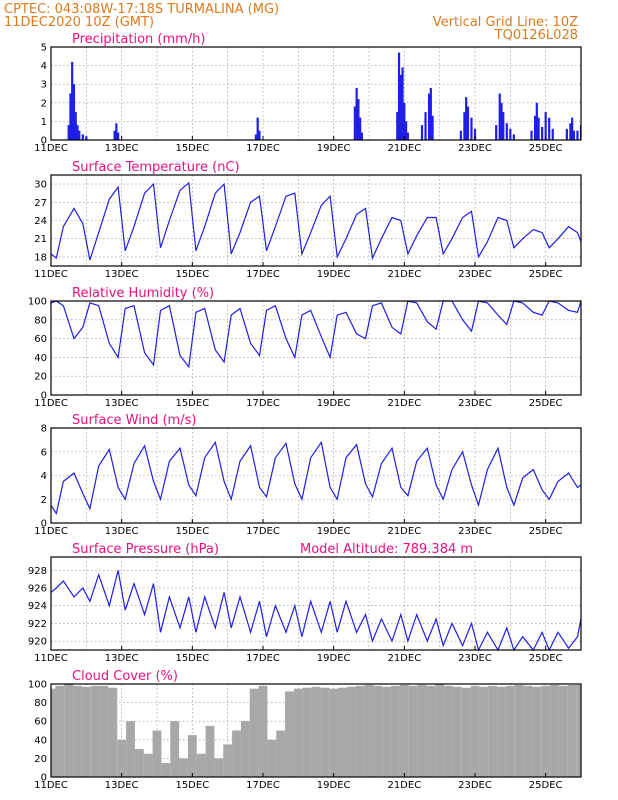  Describe the element at coordinates (145, 549) in the screenshot. I see `panel-title: Surface Pressure (hPa)` at that location.